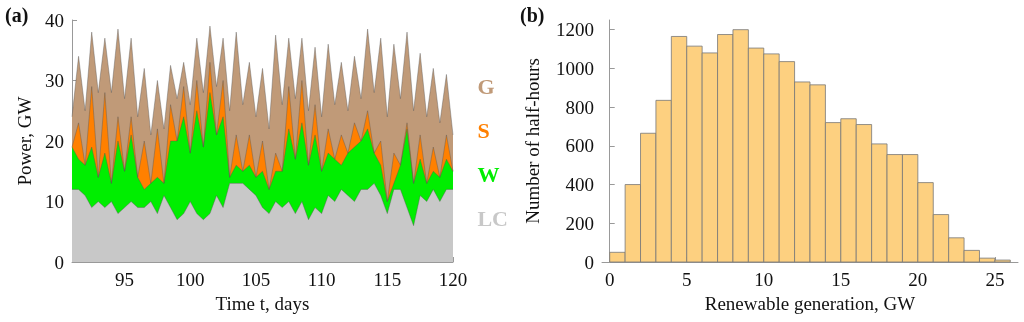  Describe the element at coordinates (686, 279) in the screenshot. I see `x-tick-label: 5` at that location.